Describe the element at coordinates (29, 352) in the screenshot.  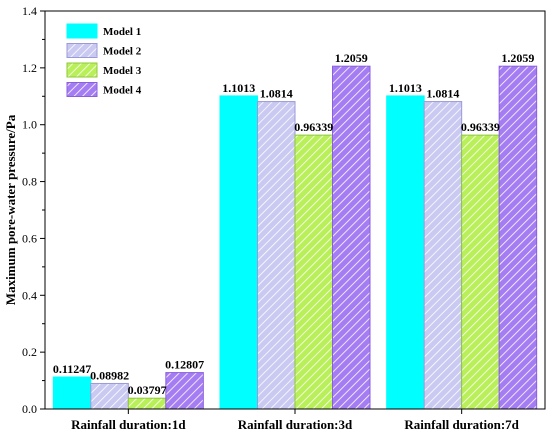
I see `y-tick-label: 0.2` at that location.